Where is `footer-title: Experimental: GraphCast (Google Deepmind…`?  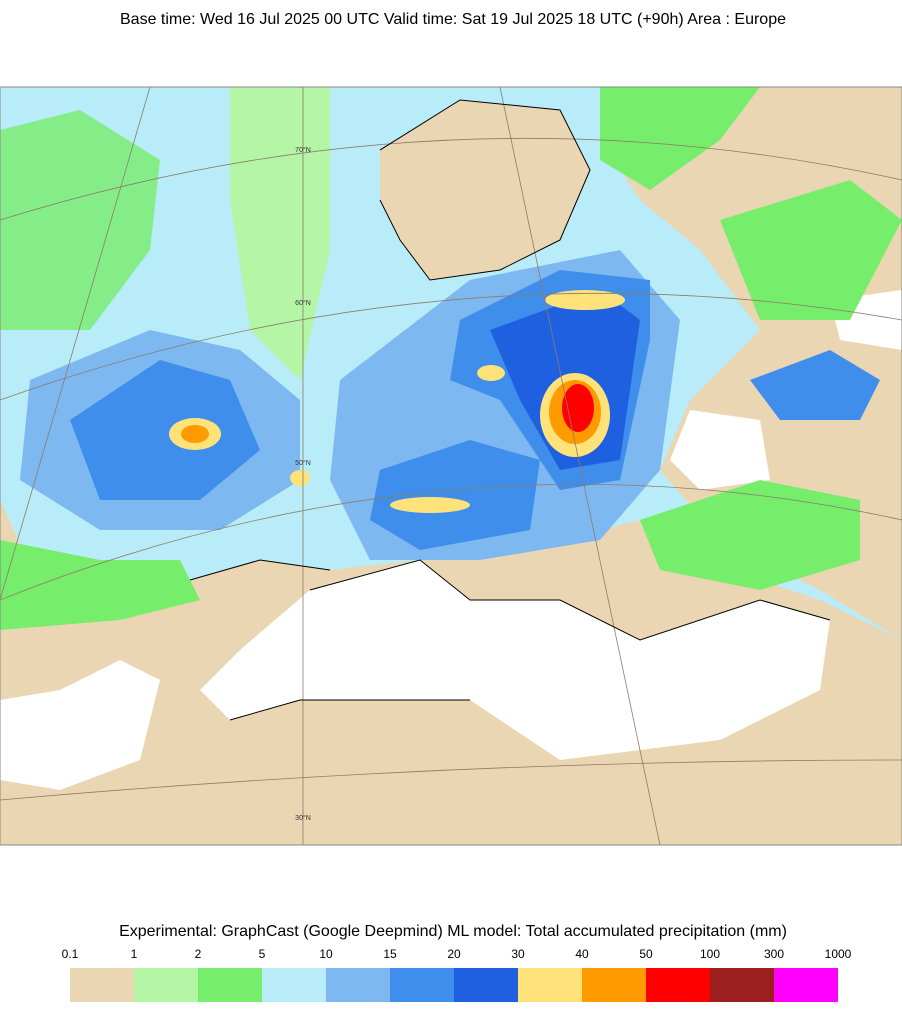
footer-title: Experimental: GraphCast (Google Deepmind… is located at coordinates (453, 931).